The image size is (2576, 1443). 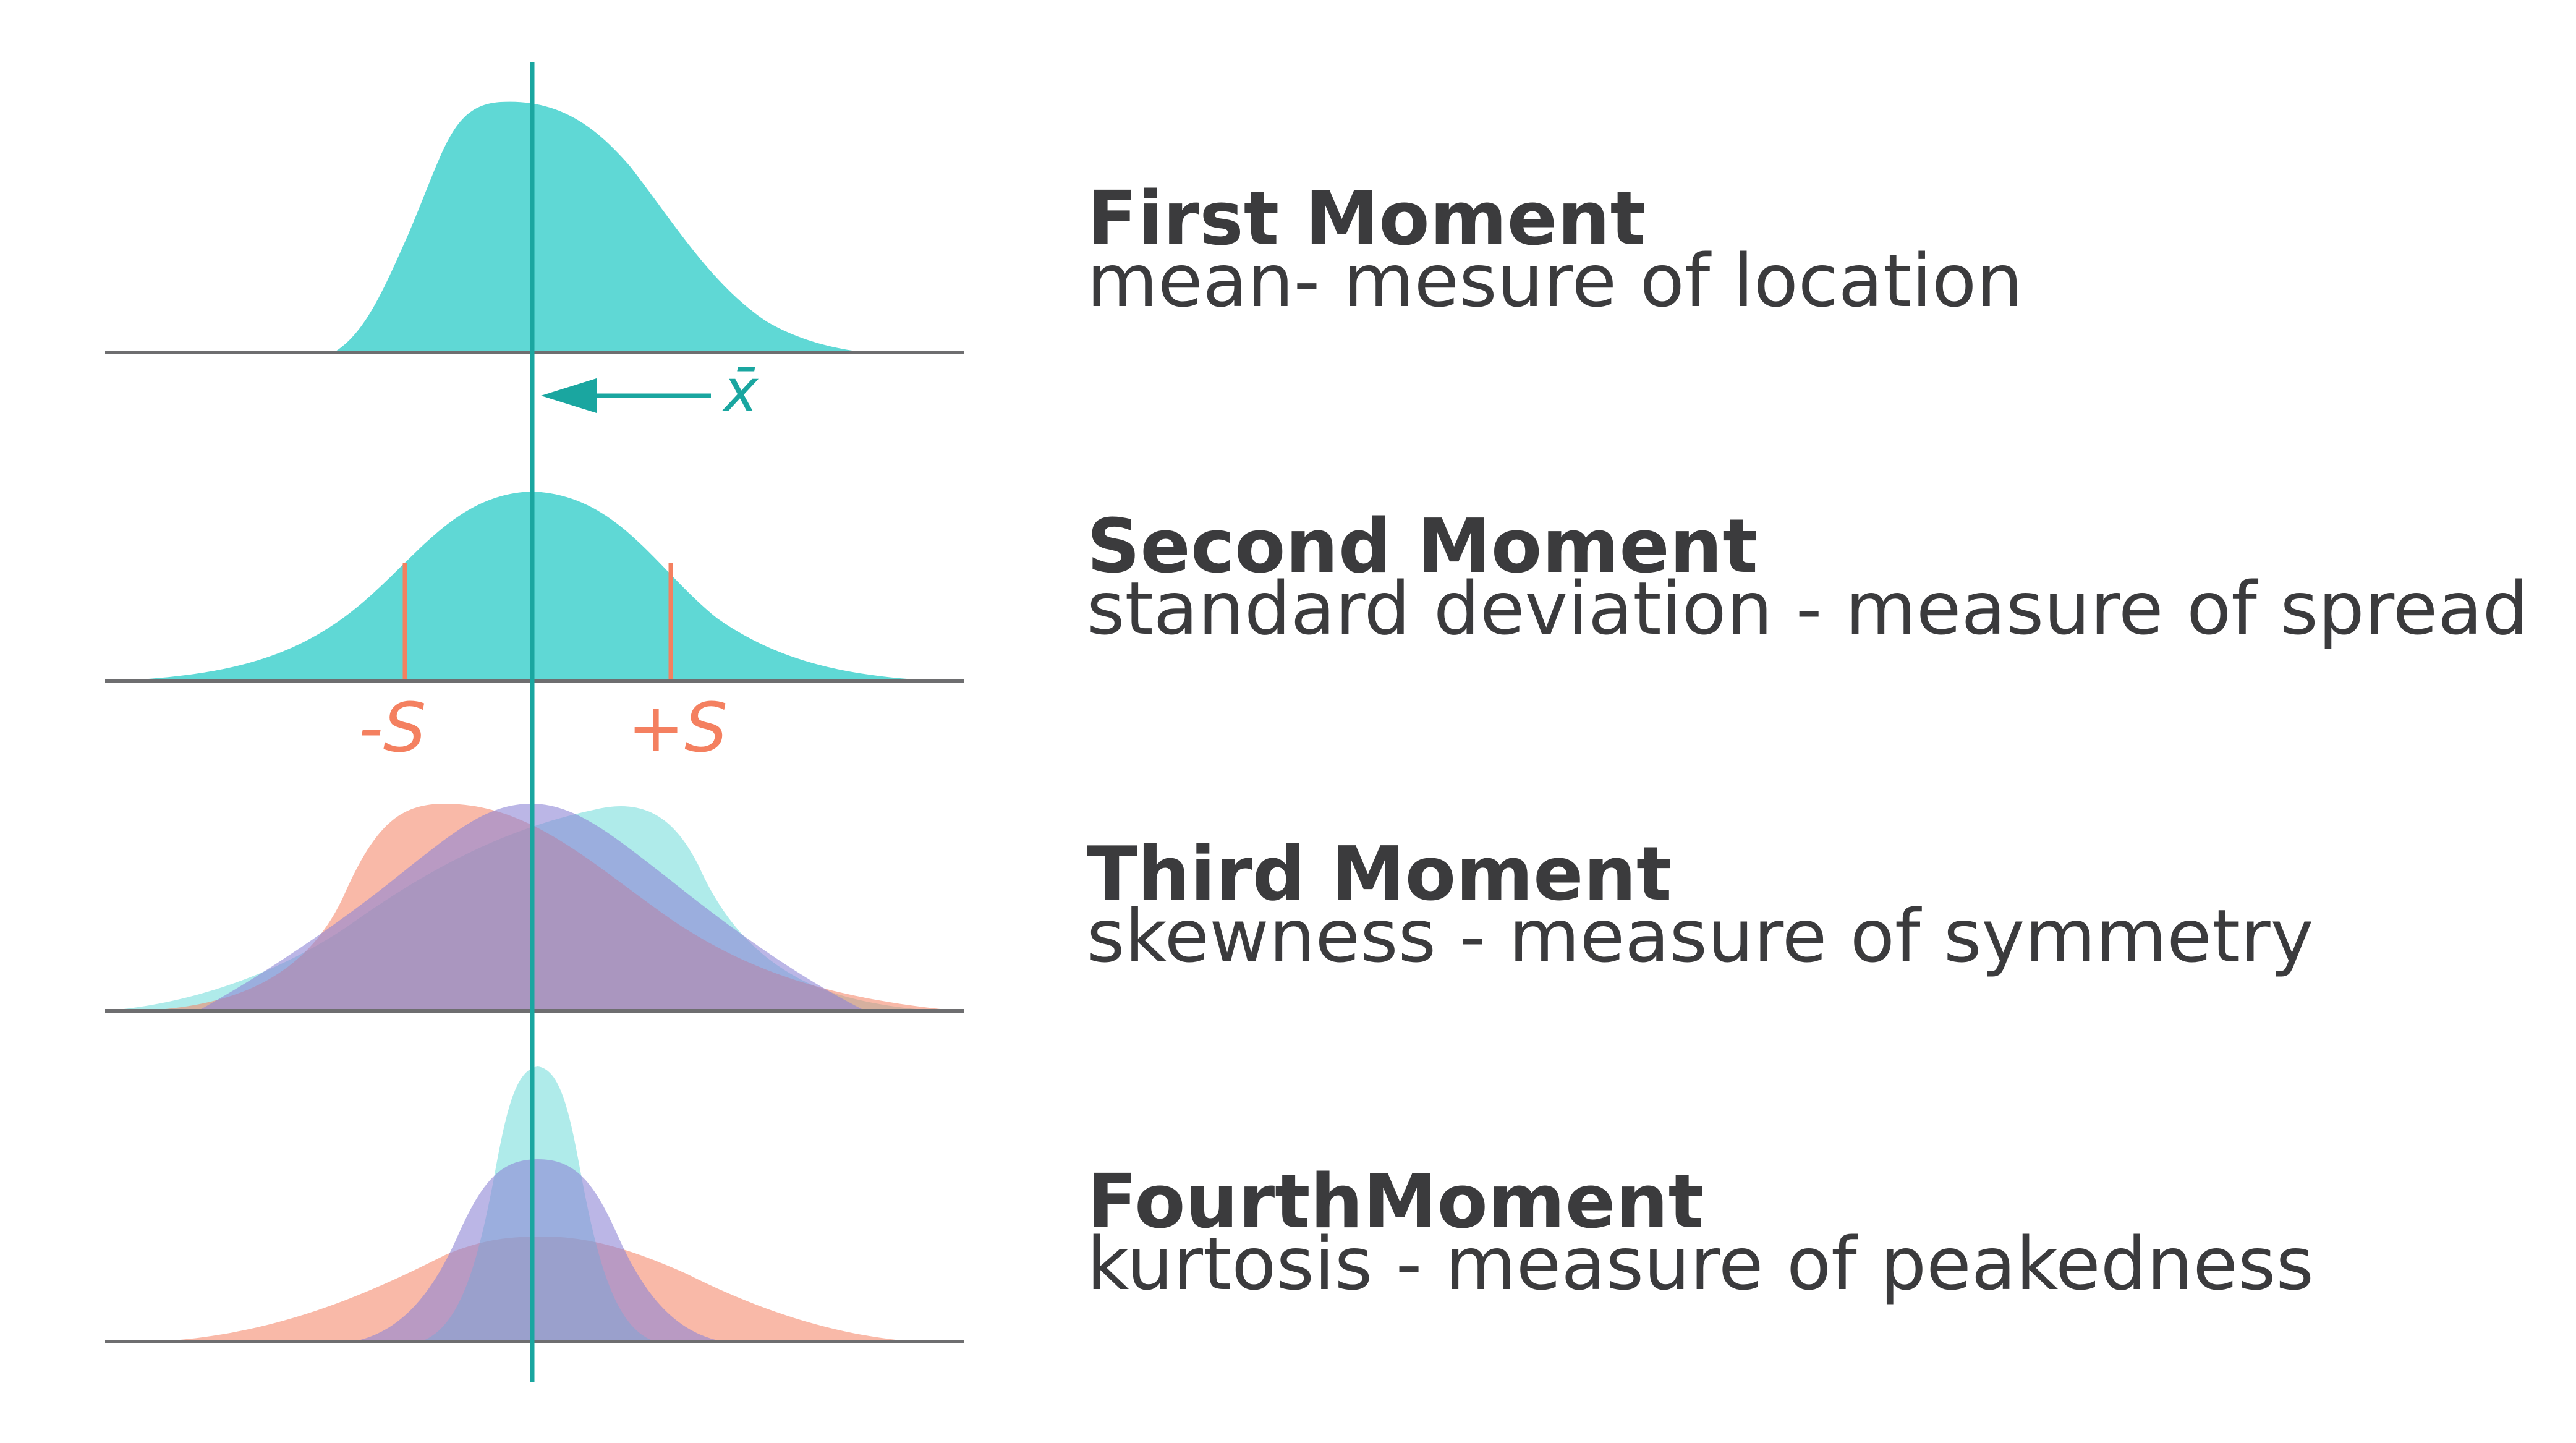 I want to click on panel-fourth-moment, so click(x=534, y=1204).